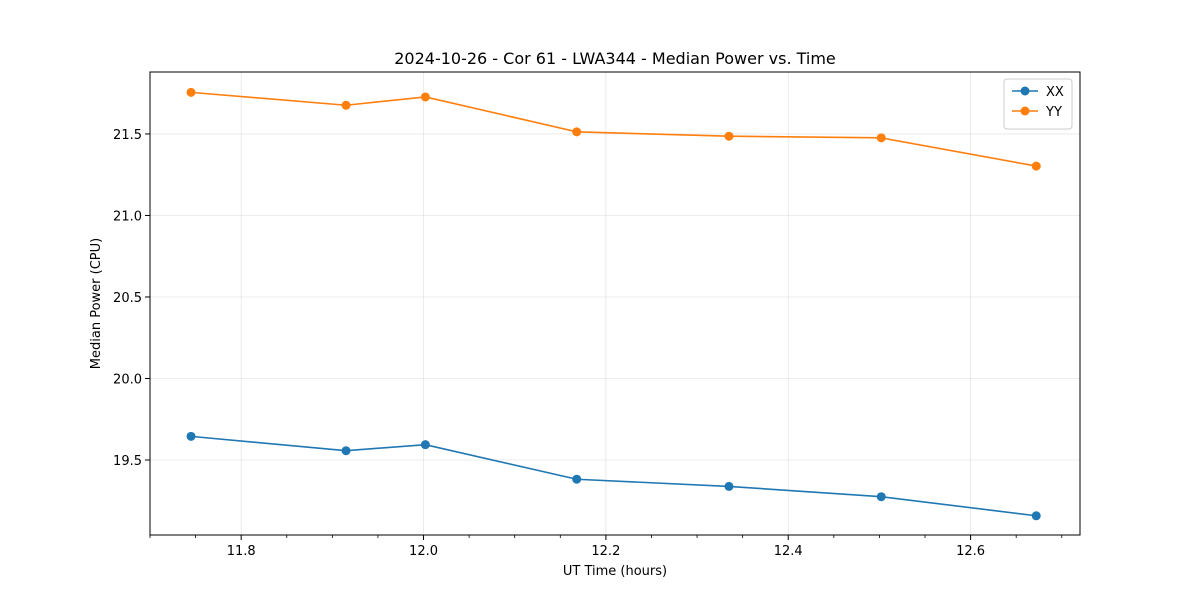  What do you see at coordinates (1055, 92) in the screenshot?
I see `legend-label-xx: XX` at bounding box center [1055, 92].